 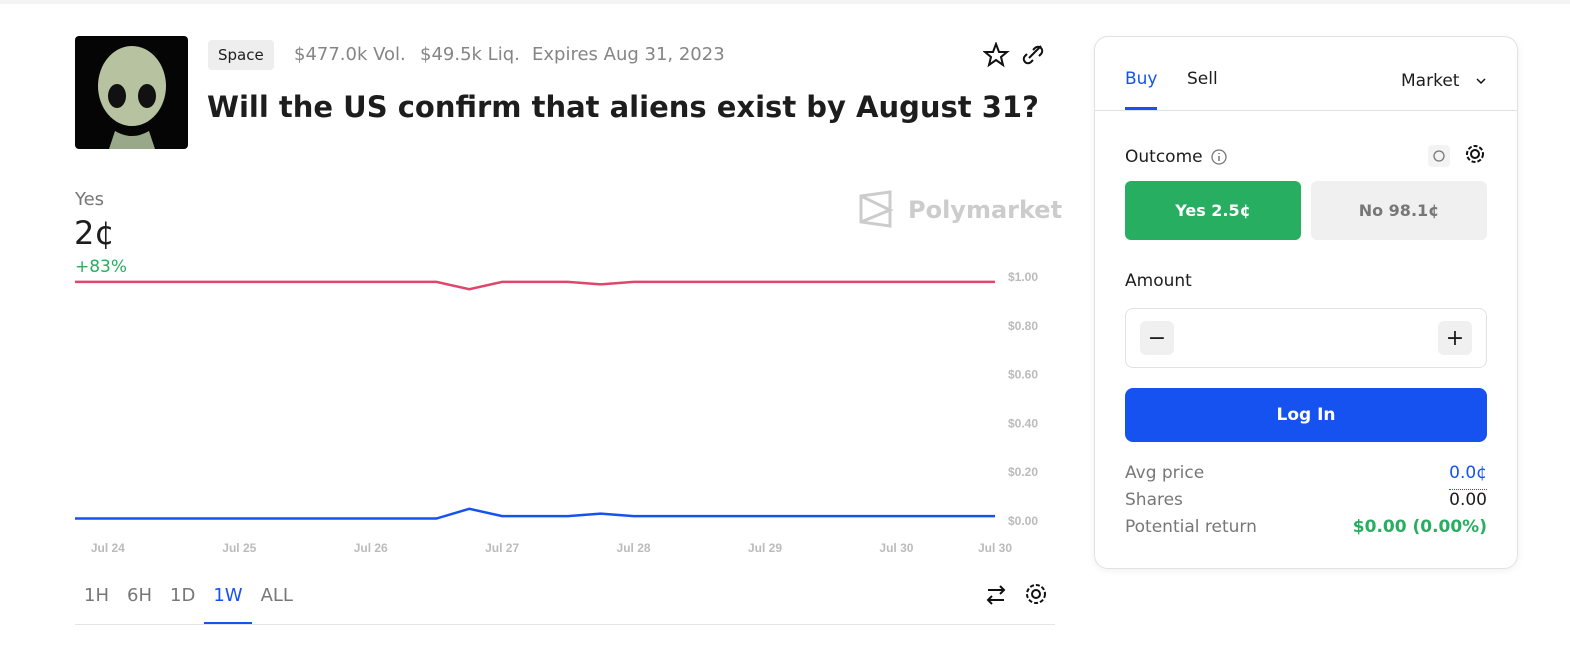 I want to click on chart-controls, so click(x=1019, y=595).